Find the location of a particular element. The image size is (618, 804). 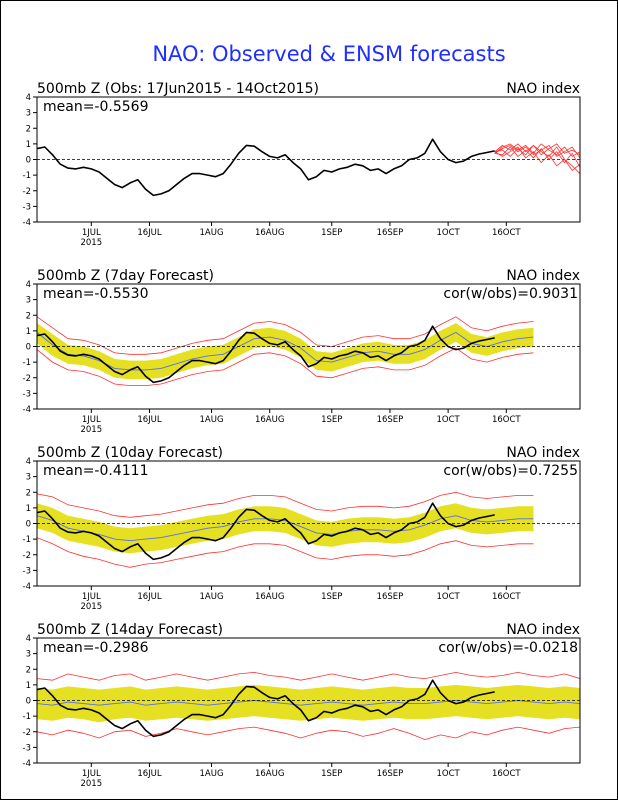

mean-label: mean=-0.5569 is located at coordinates (95, 107).